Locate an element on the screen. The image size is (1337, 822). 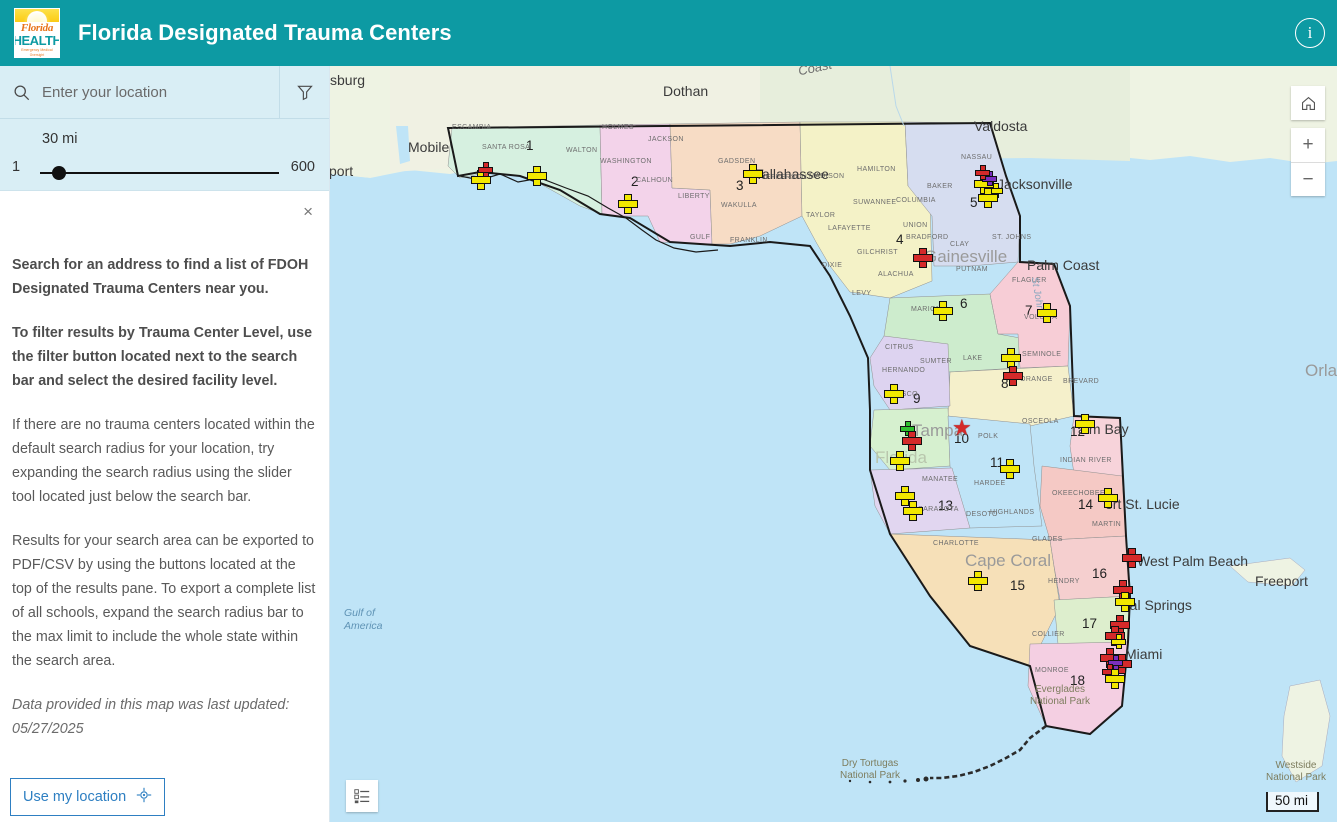
logo-health-text: HEALTH is located at coordinates (37, 40).